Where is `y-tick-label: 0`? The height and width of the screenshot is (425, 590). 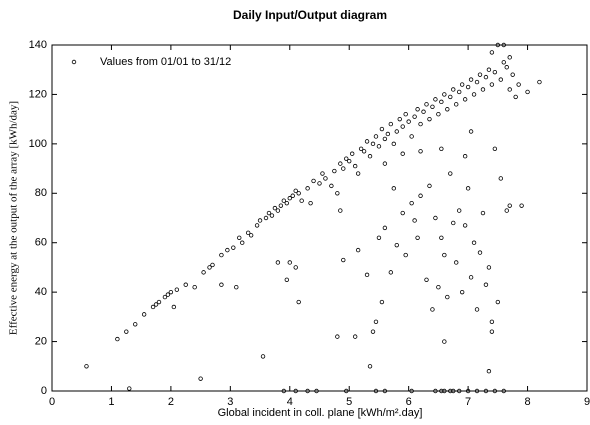
y-tick-label: 0 is located at coordinates (44, 391).